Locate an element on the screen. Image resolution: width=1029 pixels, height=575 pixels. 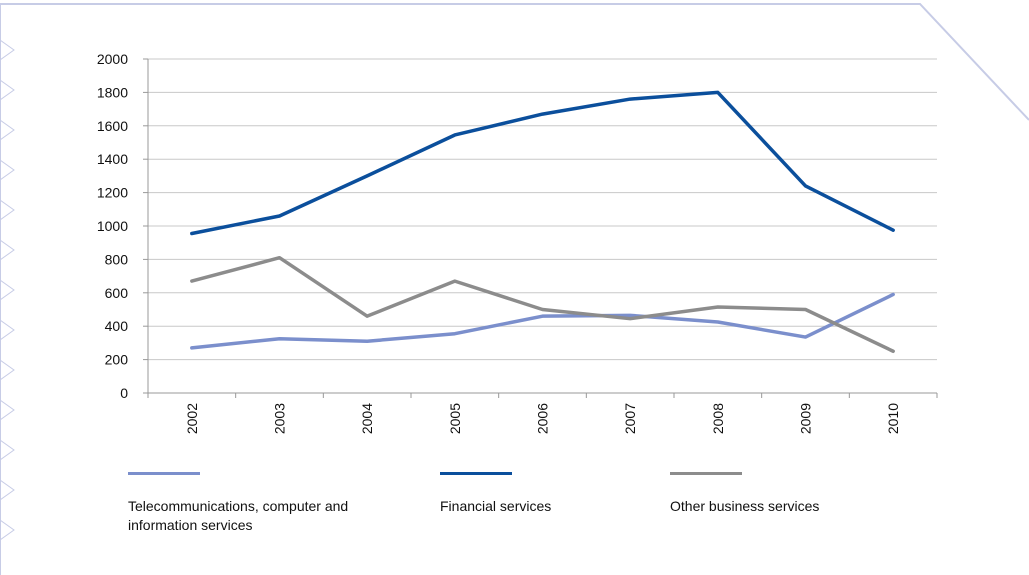
frame-hatch is located at coordinates (7, 290).